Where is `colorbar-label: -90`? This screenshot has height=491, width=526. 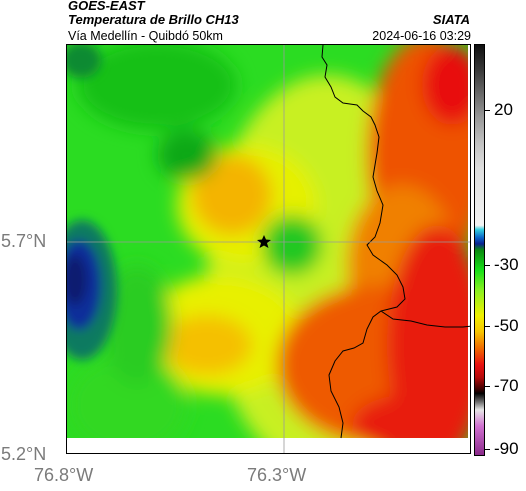 colorbar-label: -90 is located at coordinates (506, 448).